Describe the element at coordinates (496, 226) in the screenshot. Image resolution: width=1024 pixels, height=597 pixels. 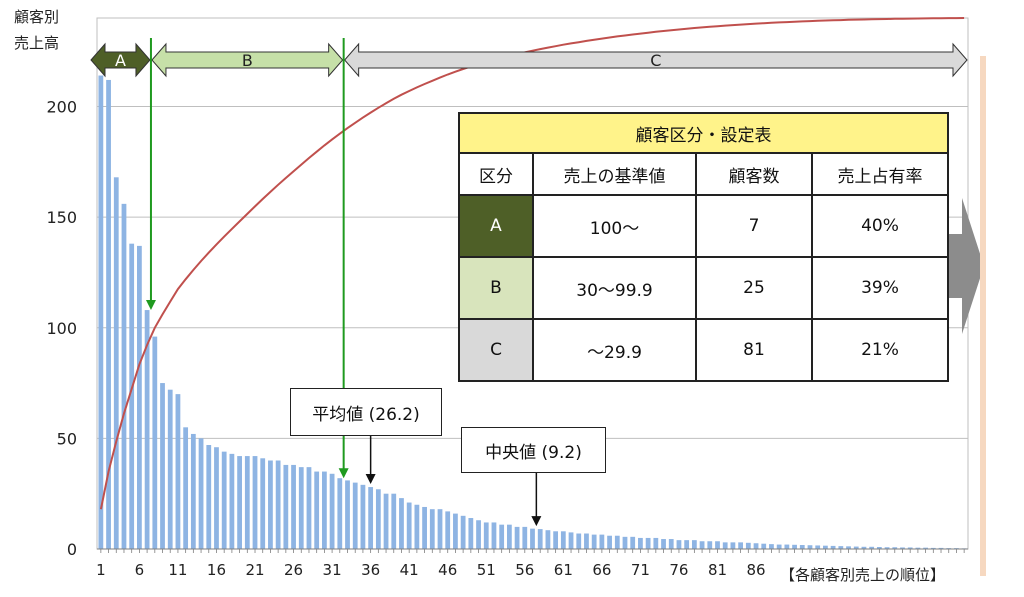
I see `grade-cell-a: A` at that location.